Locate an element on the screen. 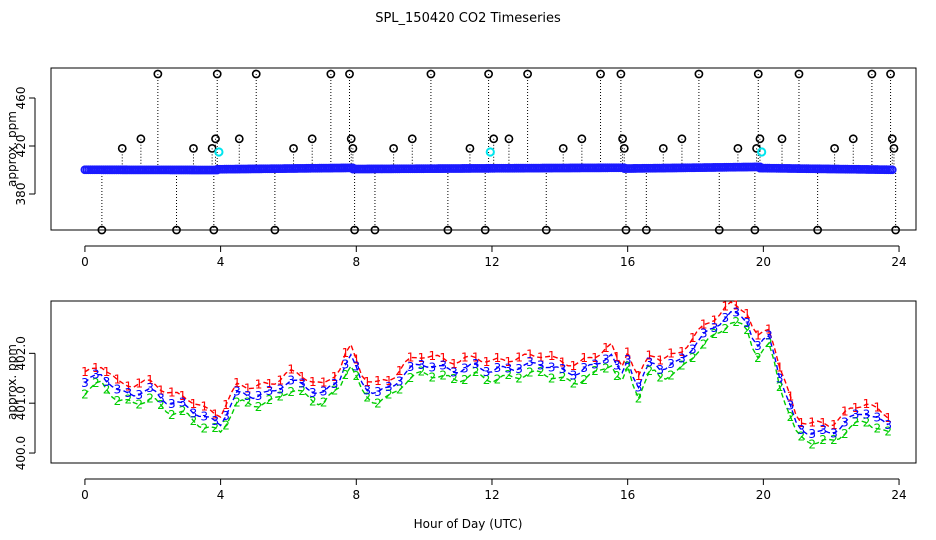 This screenshot has height=540, width=936. p2-x-tick-label: 20 is located at coordinates (763, 495).